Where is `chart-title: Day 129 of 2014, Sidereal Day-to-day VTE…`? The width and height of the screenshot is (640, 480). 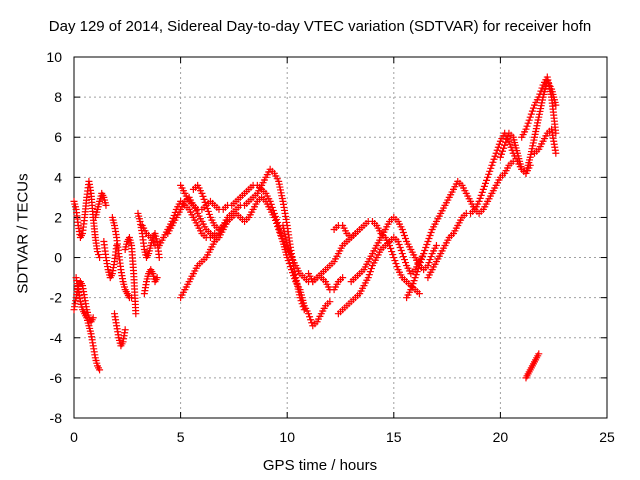
chart-title: Day 129 of 2014, Sidereal Day-to-day VTE… is located at coordinates (320, 26).